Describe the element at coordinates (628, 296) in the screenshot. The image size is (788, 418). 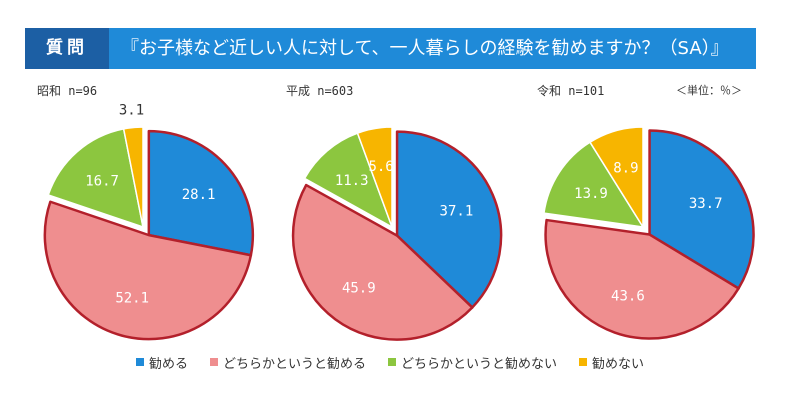
I see `data-label: 43.6` at that location.